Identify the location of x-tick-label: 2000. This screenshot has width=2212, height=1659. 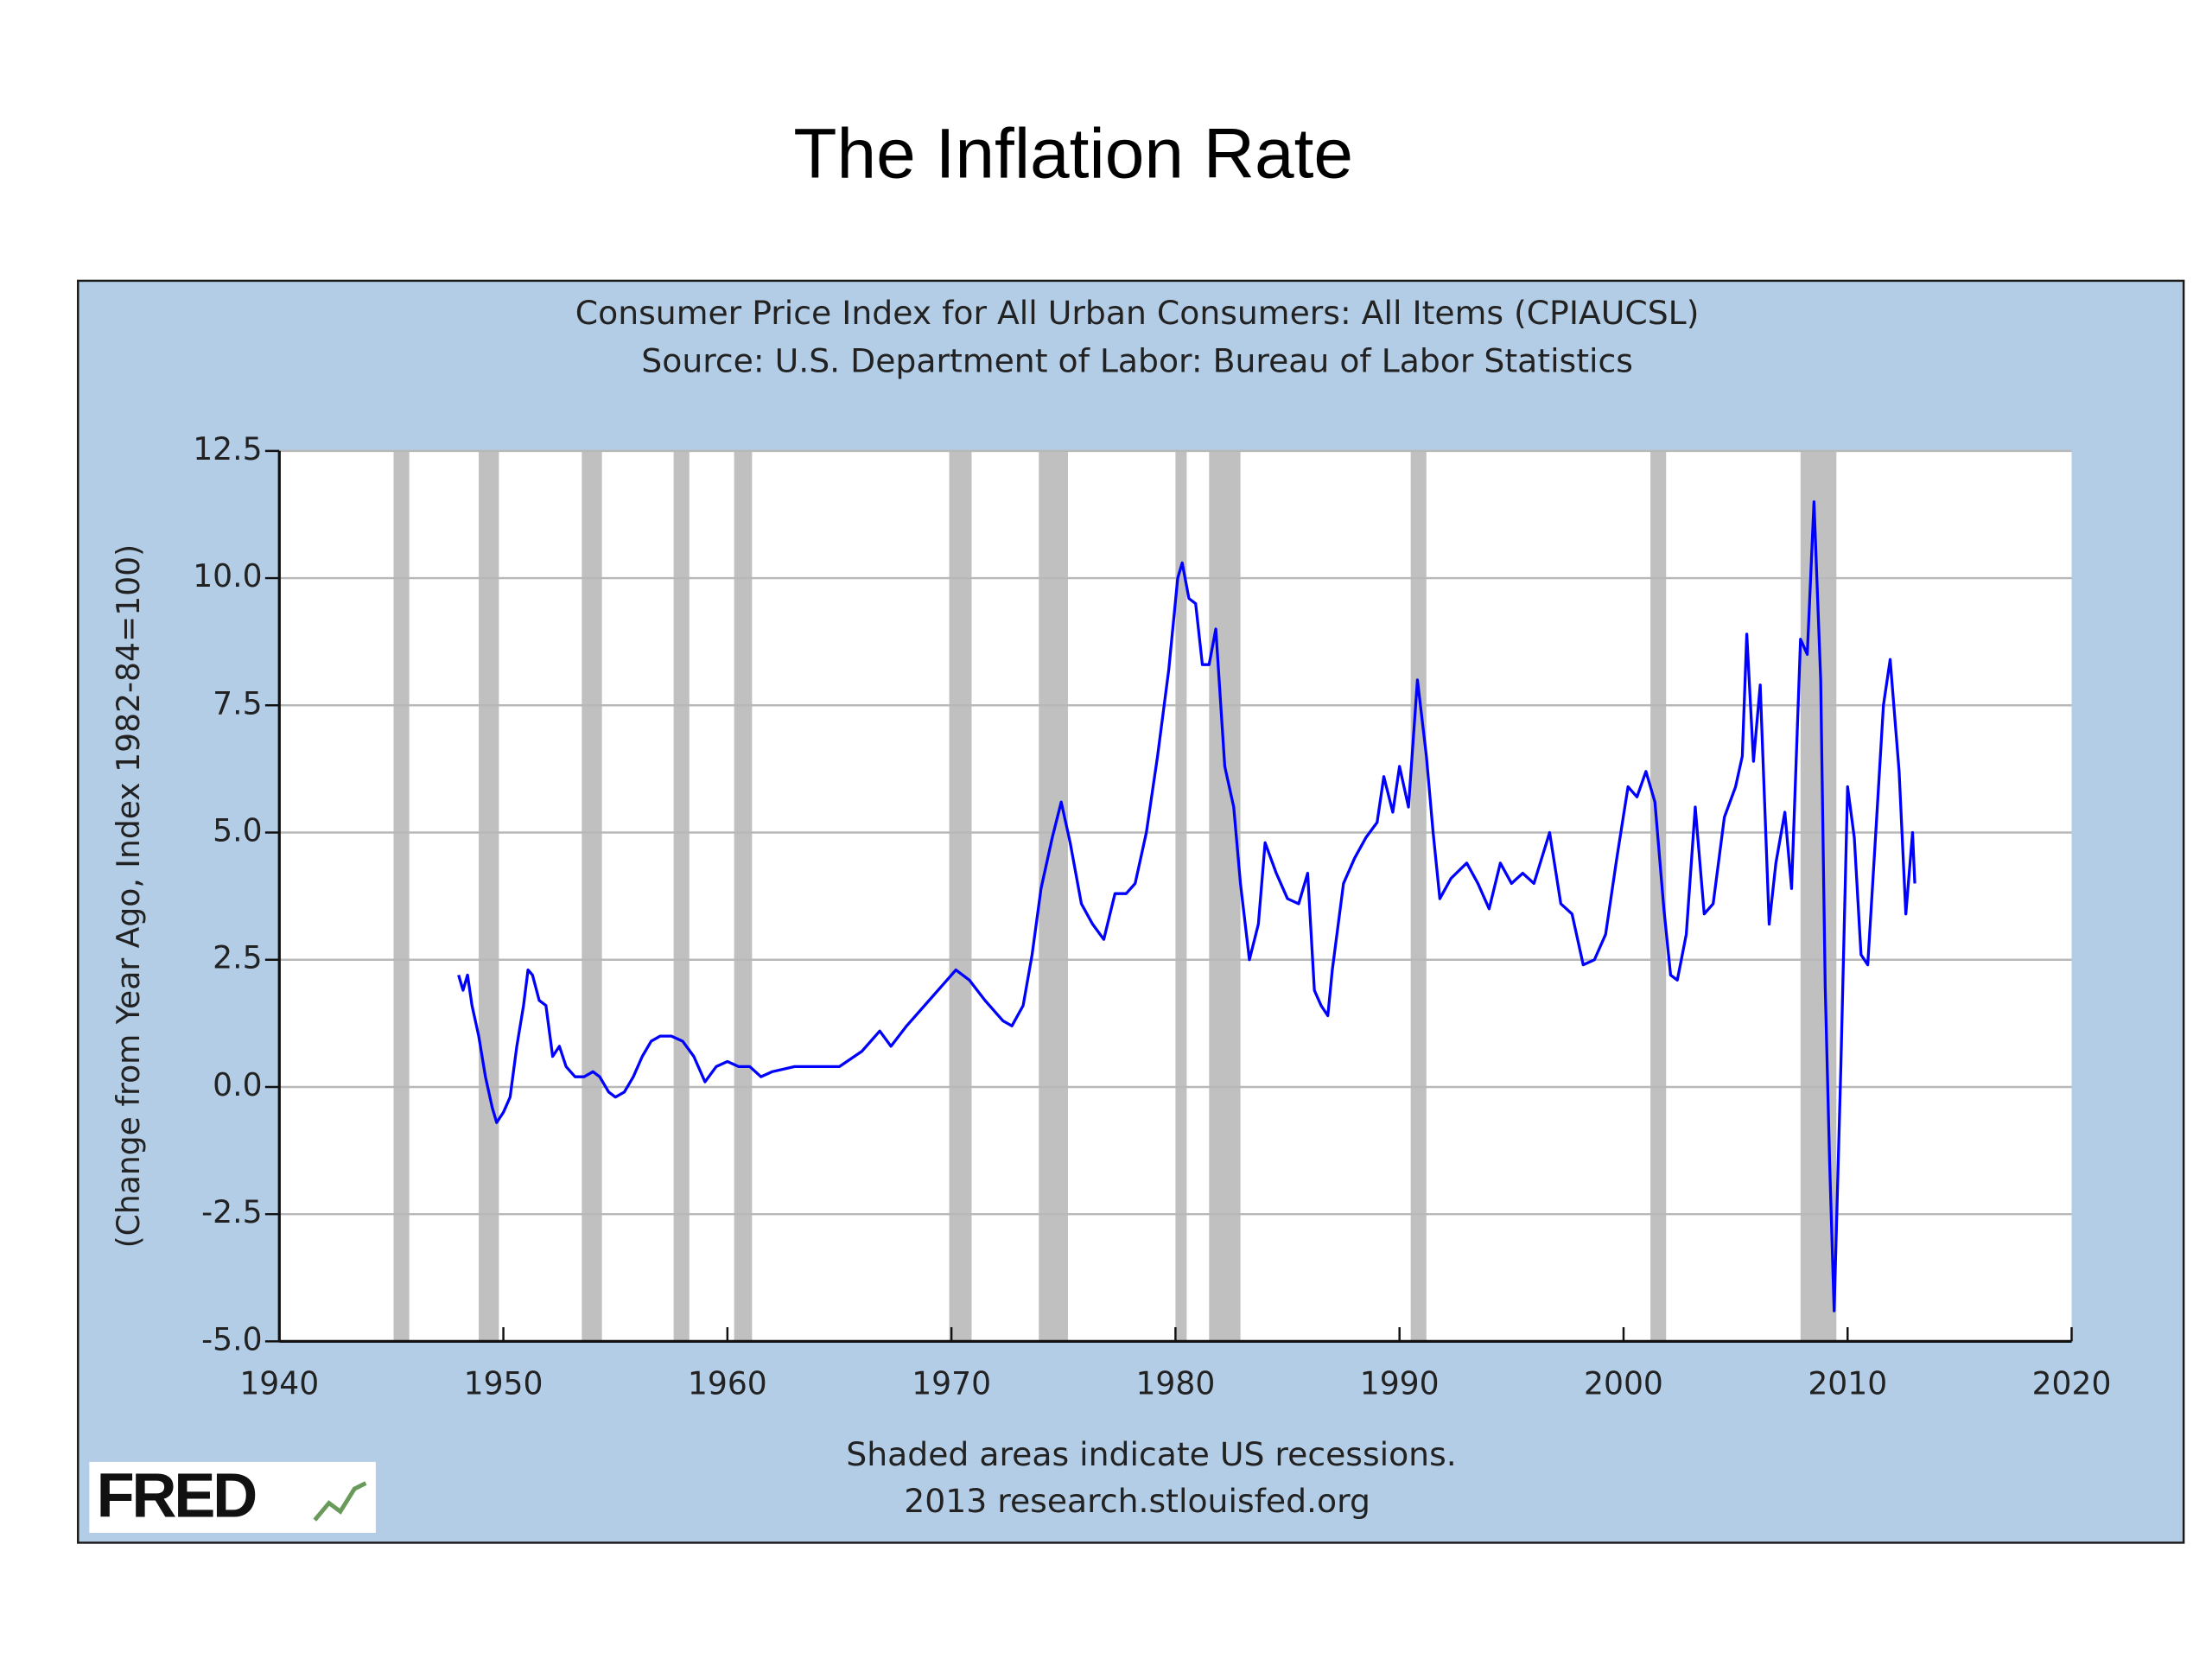
(1623, 1383).